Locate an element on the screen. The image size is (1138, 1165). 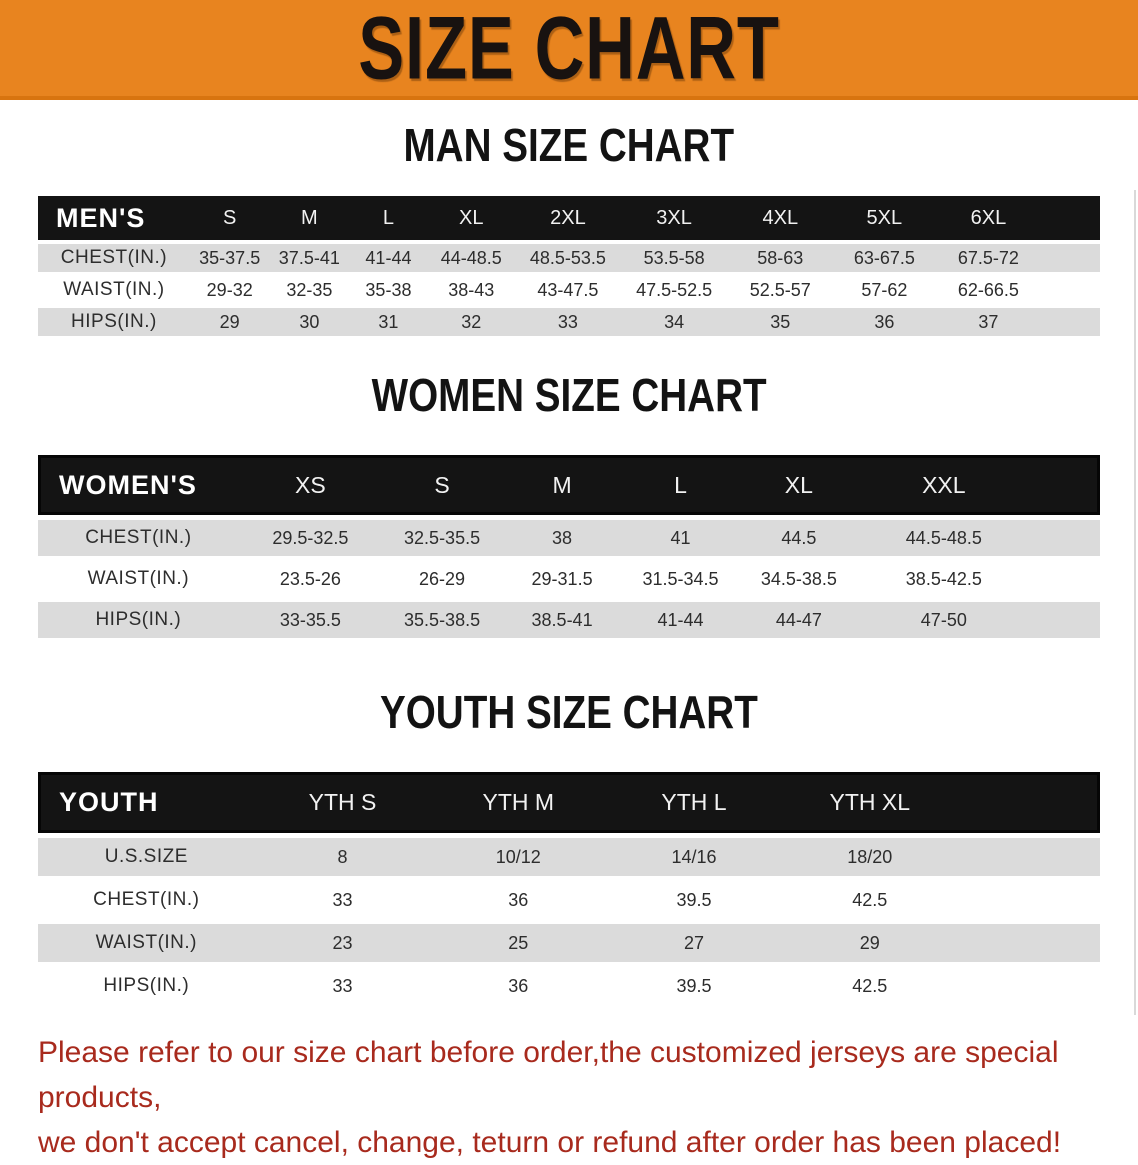
women-cell-1-5: 38.5-42.5 is located at coordinates (943, 579).